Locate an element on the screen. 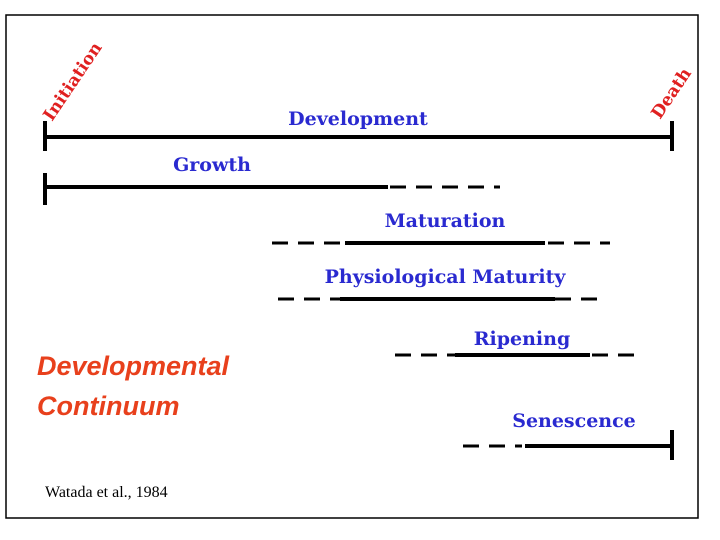 Image resolution: width=720 pixels, height=540 pixels. title-line: Developmental is located at coordinates (133, 366).